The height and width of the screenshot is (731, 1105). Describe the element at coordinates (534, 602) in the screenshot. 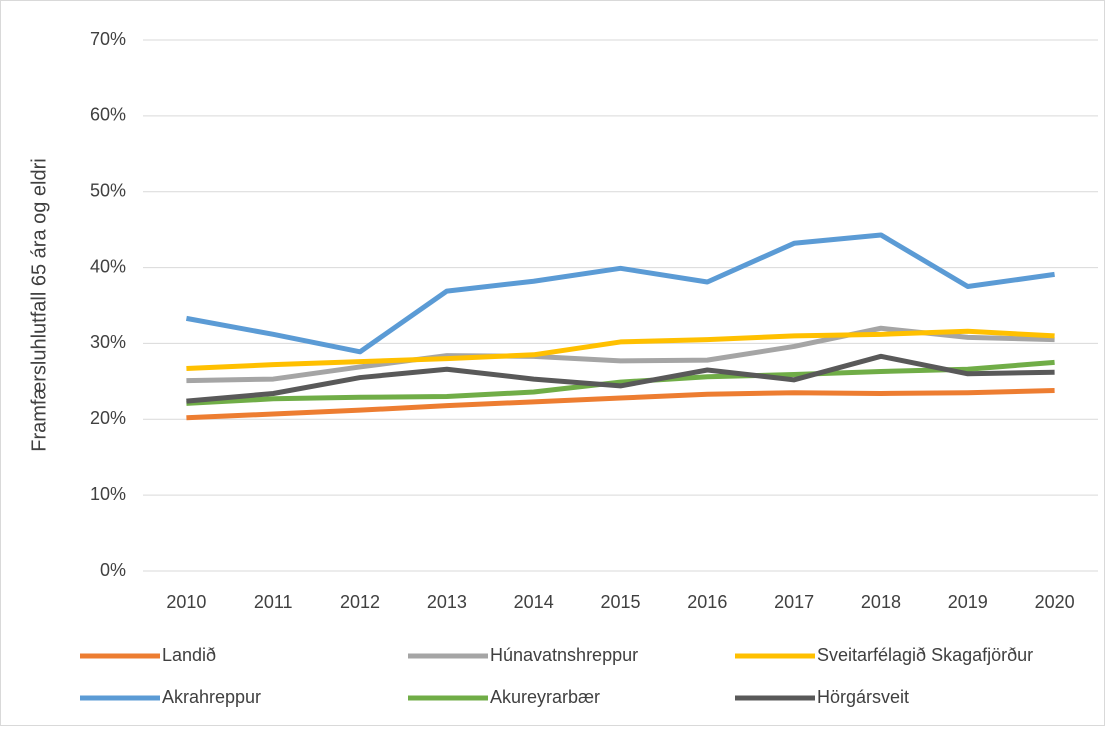

I see `x-tick-label: 2014` at that location.